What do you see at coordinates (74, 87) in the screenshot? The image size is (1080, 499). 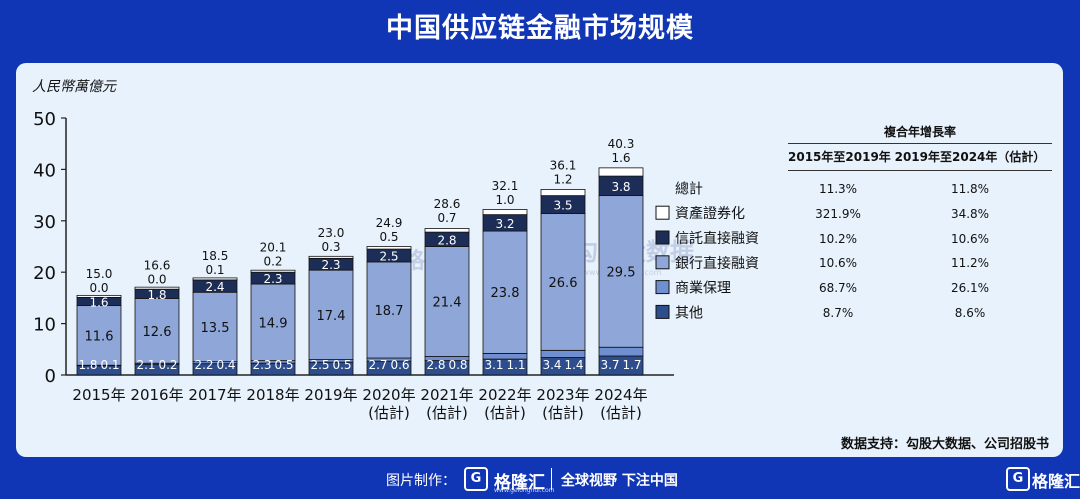 I see `unit-label: 人民幣萬億元` at bounding box center [74, 87].